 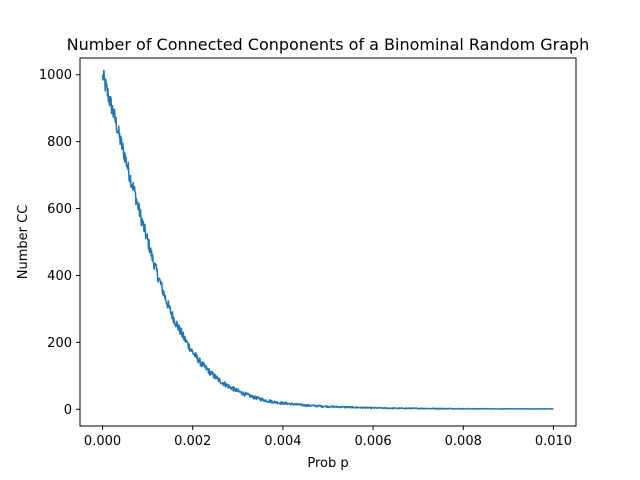 What do you see at coordinates (372, 441) in the screenshot?
I see `x-tick-label: 0.006` at bounding box center [372, 441].